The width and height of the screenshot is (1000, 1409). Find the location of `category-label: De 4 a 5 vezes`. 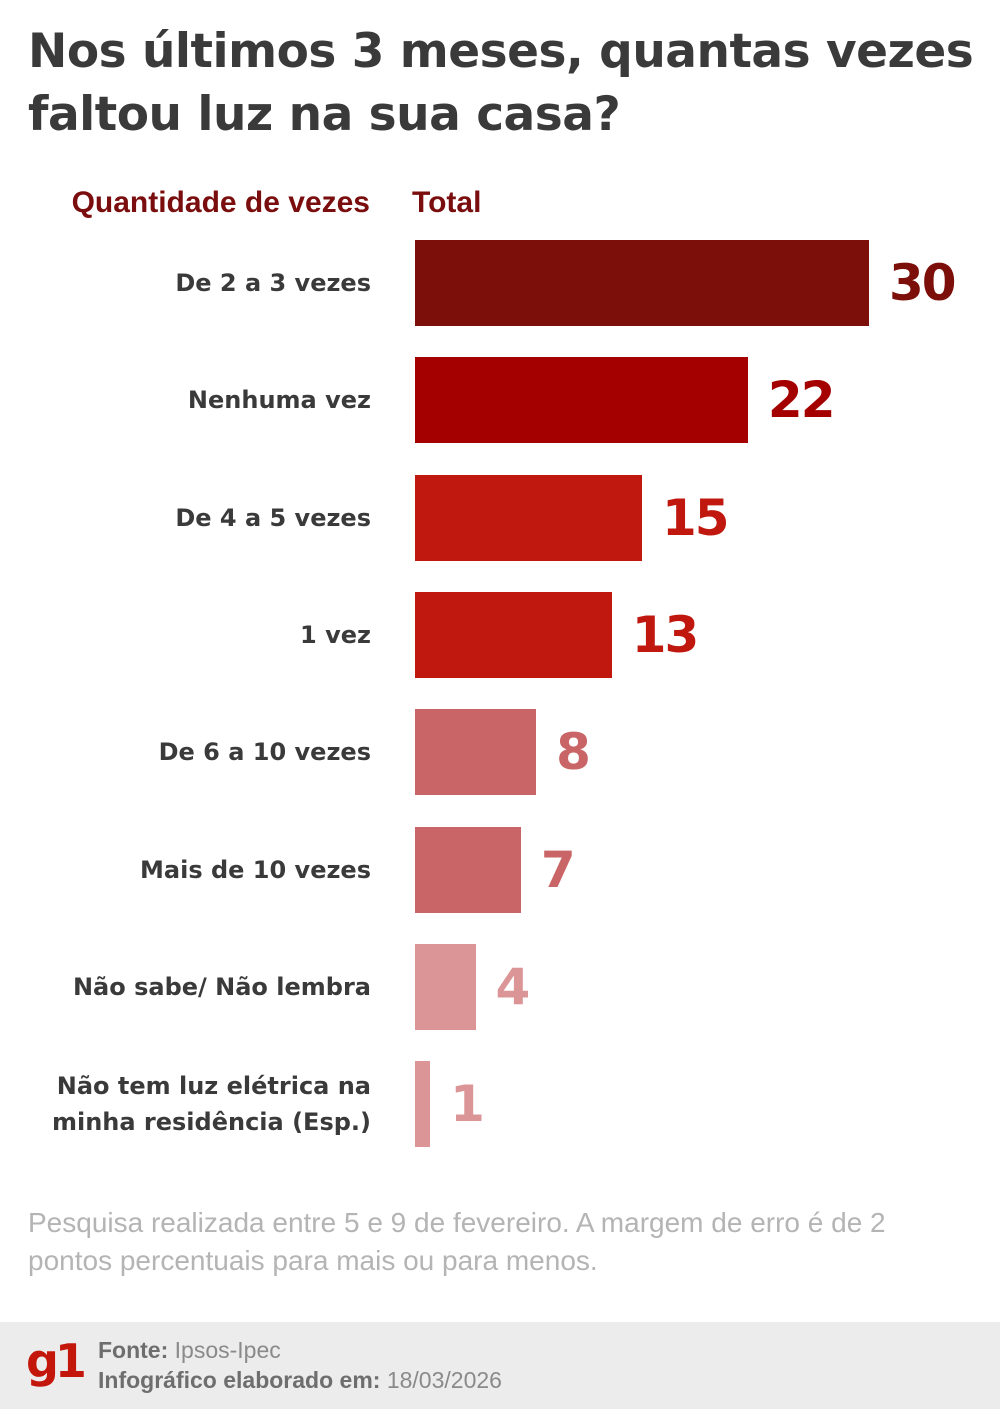

category-label: De 4 a 5 vezes is located at coordinates (273, 517).